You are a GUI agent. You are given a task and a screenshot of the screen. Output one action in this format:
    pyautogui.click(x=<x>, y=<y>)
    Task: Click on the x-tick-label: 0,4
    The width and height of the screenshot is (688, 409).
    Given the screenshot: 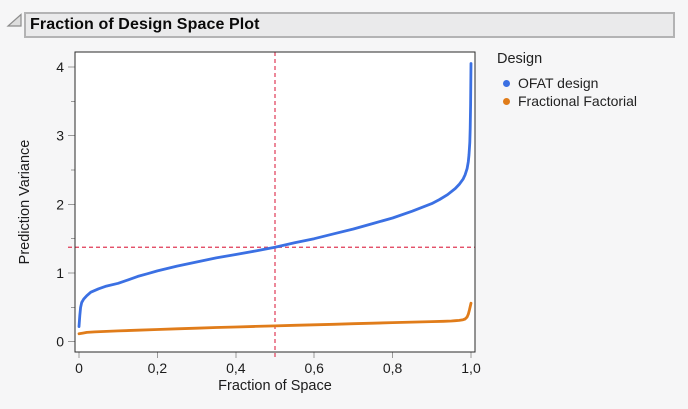 What is the action you would take?
    pyautogui.click(x=236, y=368)
    